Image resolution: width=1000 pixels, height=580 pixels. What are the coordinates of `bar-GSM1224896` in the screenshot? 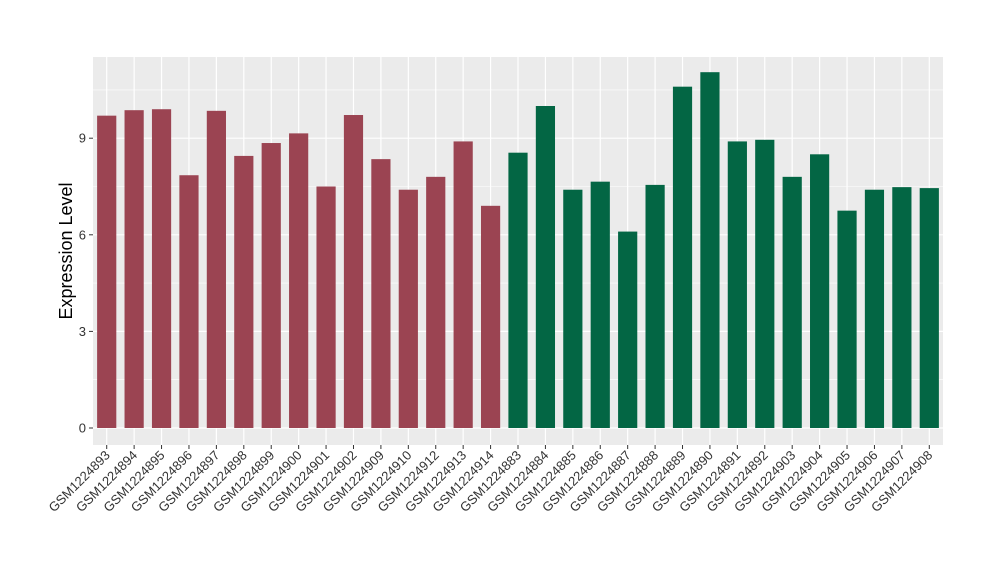 It's located at (189, 301).